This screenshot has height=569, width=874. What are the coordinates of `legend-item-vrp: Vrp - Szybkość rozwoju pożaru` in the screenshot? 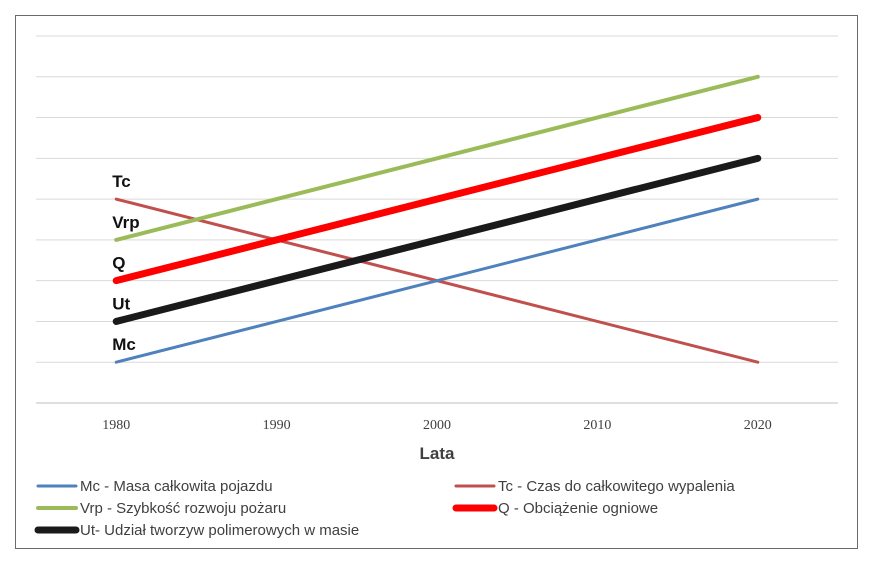 It's located at (161, 508).